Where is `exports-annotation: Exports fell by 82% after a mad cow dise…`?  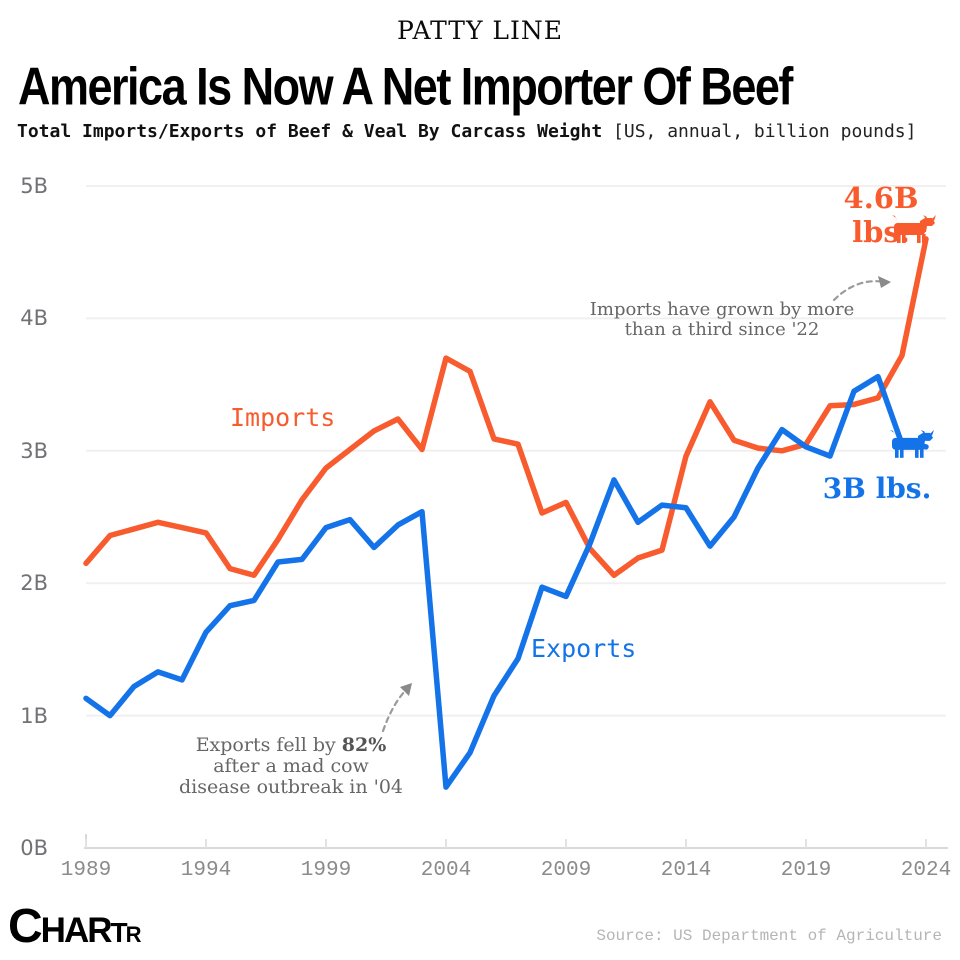
exports-annotation: Exports fell by 82% after a mad cow dise… is located at coordinates (291, 766).